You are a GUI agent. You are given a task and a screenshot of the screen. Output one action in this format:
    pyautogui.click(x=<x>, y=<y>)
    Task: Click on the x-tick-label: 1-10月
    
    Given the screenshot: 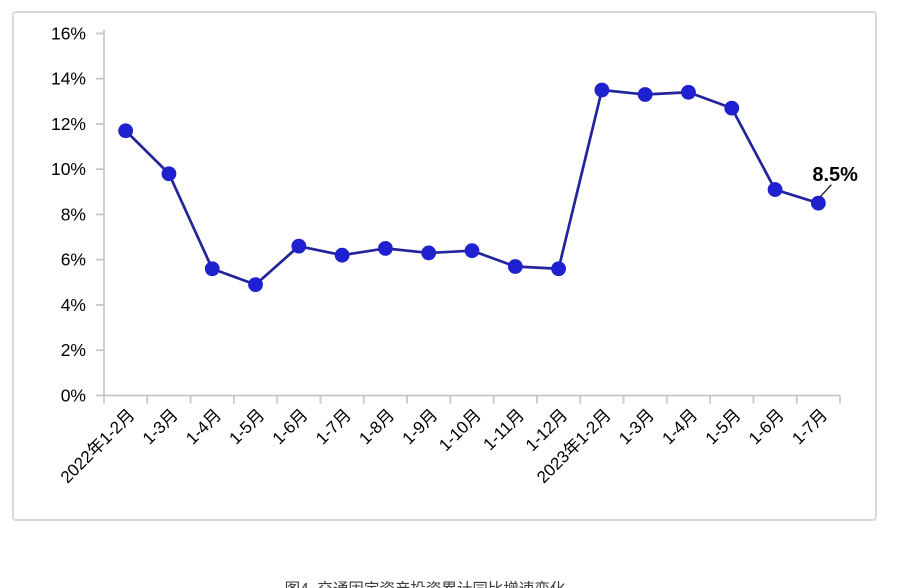 What is the action you would take?
    pyautogui.click(x=460, y=430)
    